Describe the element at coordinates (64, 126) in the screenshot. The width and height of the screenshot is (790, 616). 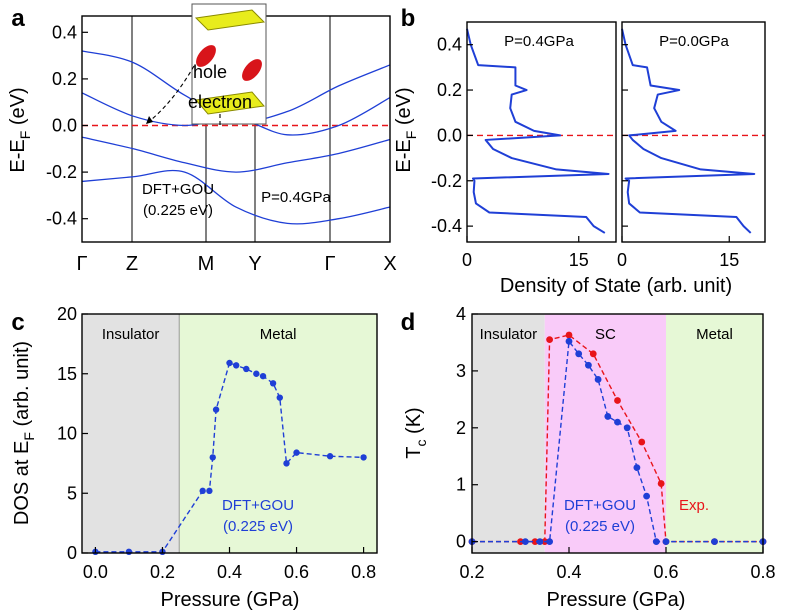
I see `panel-a-y-tick-label: 0.0` at that location.